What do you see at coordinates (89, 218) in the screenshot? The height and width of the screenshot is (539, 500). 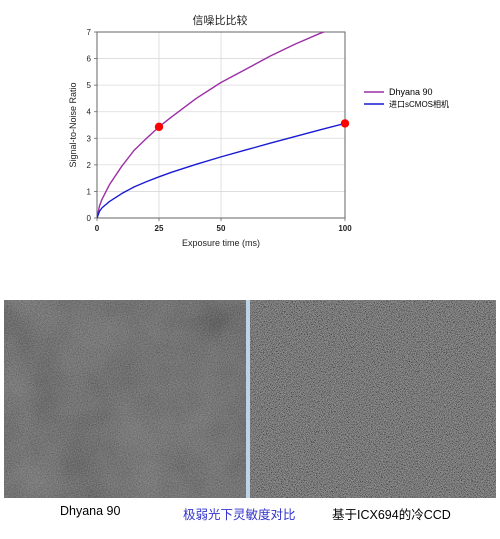 I see `y-tick-label: 0` at bounding box center [89, 218].